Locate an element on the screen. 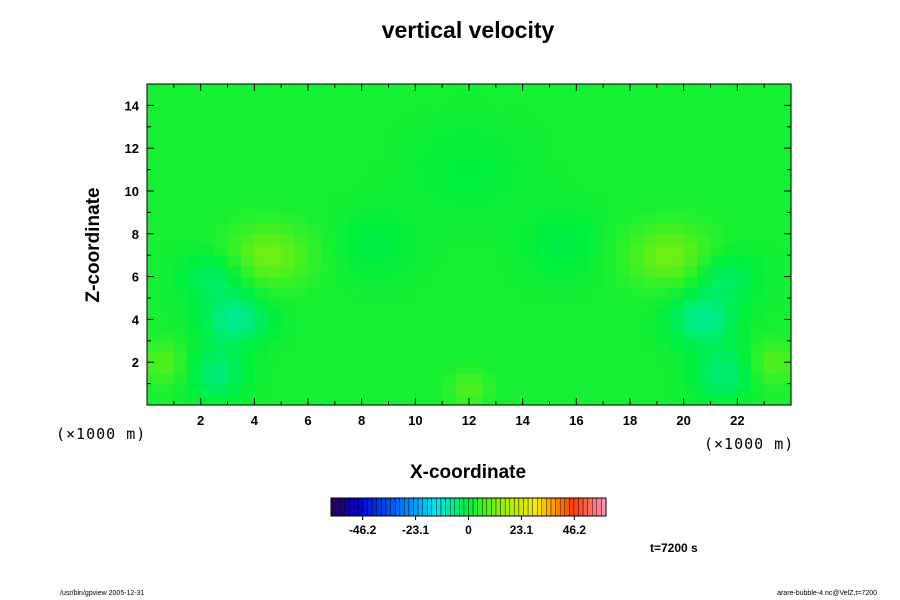  y-axis-unit: (×1000 m) is located at coordinates (101, 434).